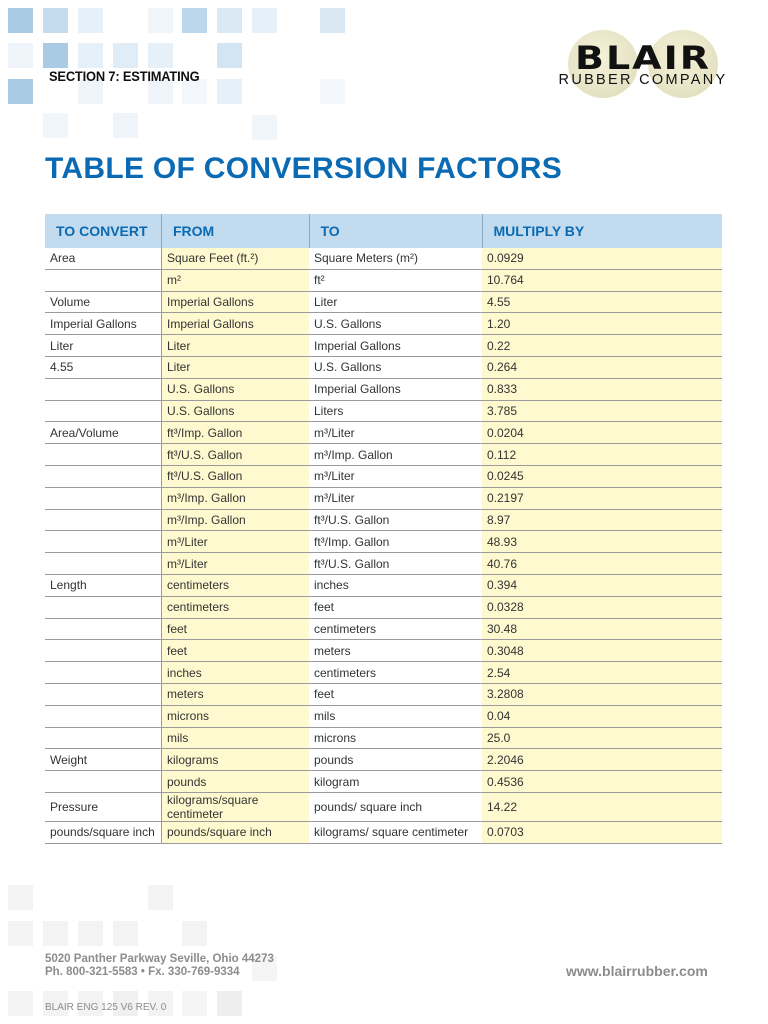 The height and width of the screenshot is (1024, 768). What do you see at coordinates (395, 651) in the screenshot?
I see `cell-to: meters` at bounding box center [395, 651].